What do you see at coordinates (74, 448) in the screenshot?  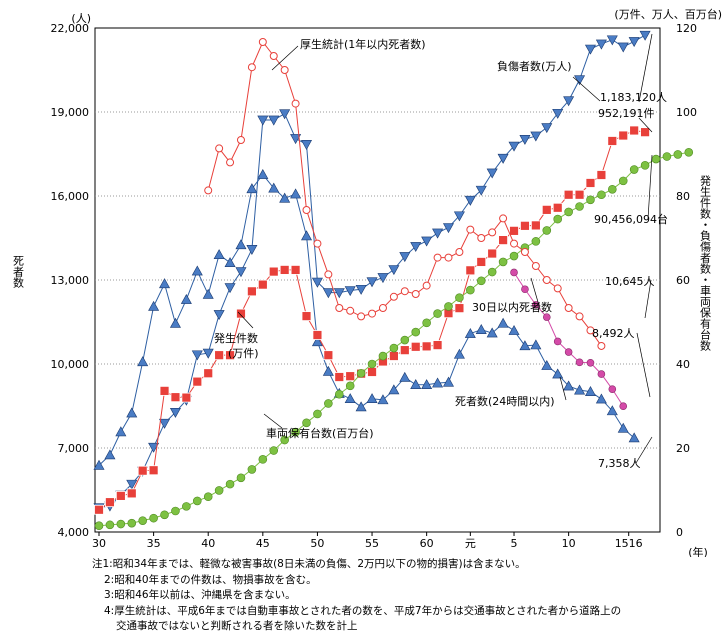 I see `left-tick-label: 7,000` at bounding box center [74, 448].